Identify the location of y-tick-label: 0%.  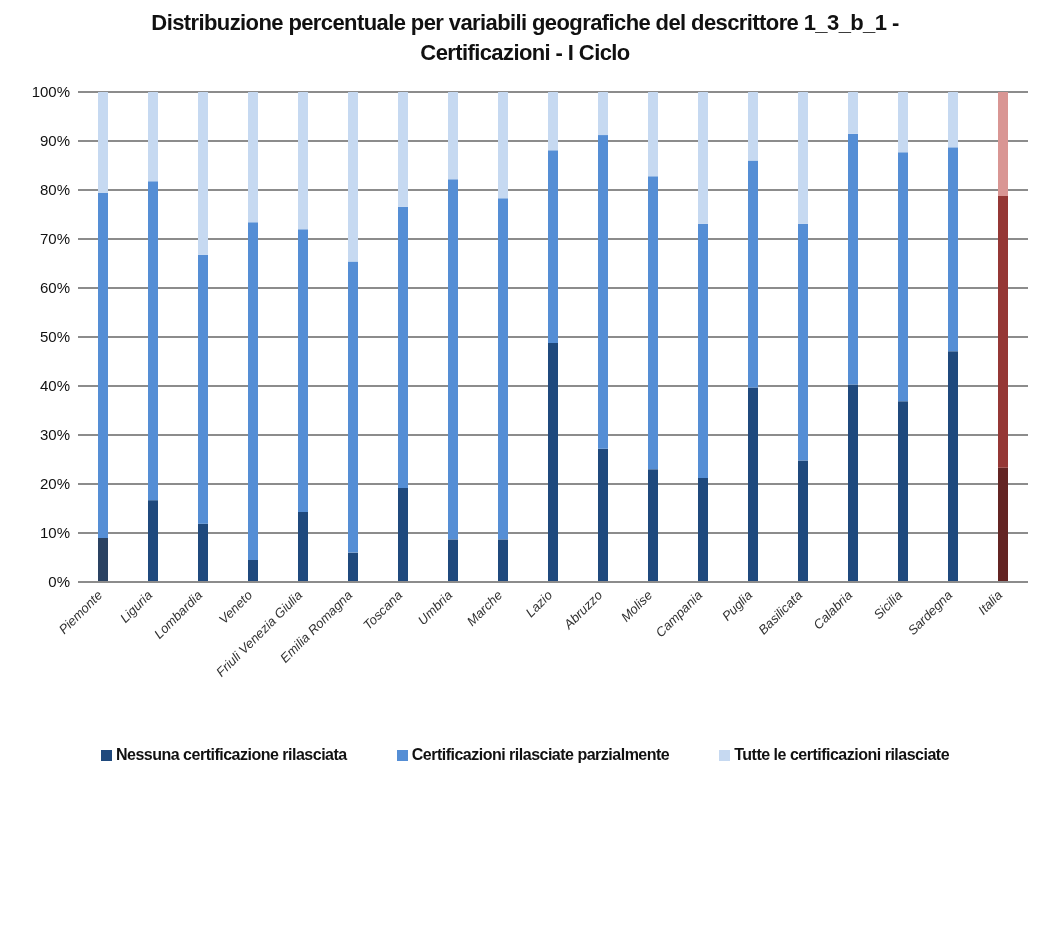
(59, 582).